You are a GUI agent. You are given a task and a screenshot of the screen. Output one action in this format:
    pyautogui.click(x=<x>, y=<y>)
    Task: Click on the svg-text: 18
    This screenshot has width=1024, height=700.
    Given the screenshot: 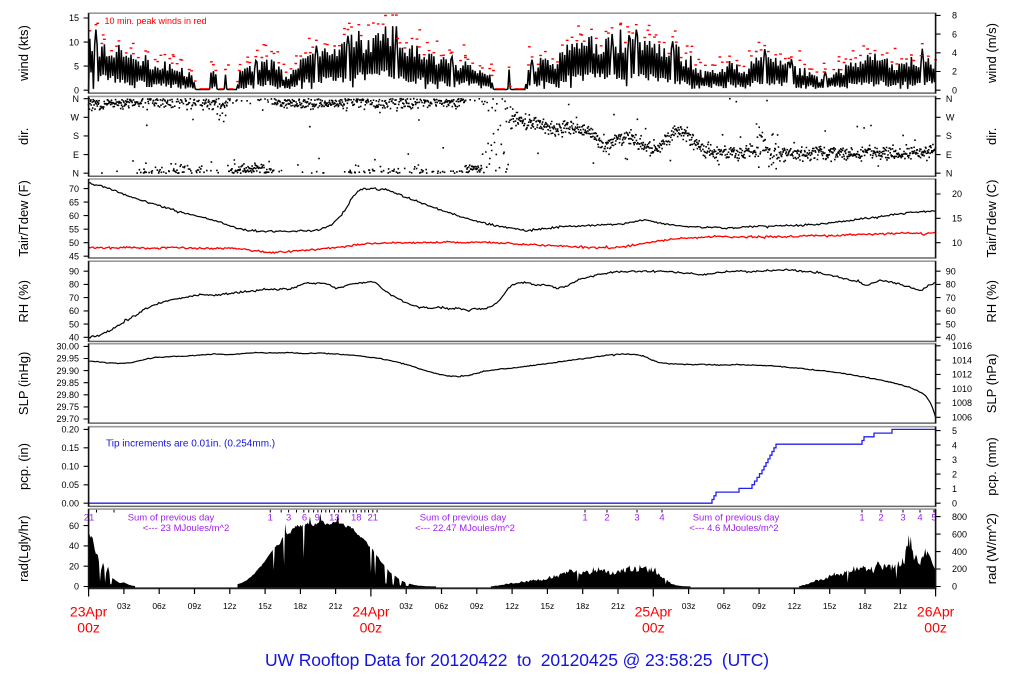 What is the action you would take?
    pyautogui.click(x=356, y=518)
    